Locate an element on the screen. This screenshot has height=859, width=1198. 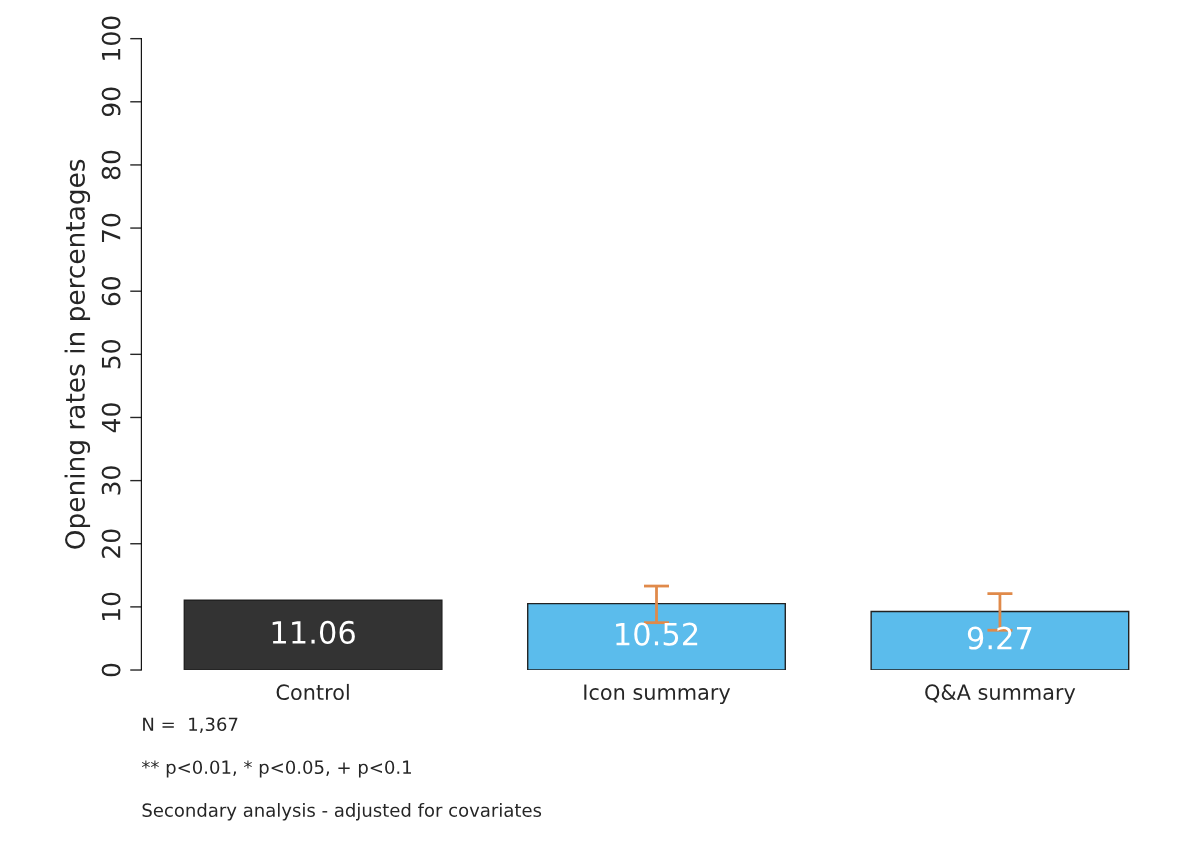
y-tick-label: 40 is located at coordinates (111, 418).